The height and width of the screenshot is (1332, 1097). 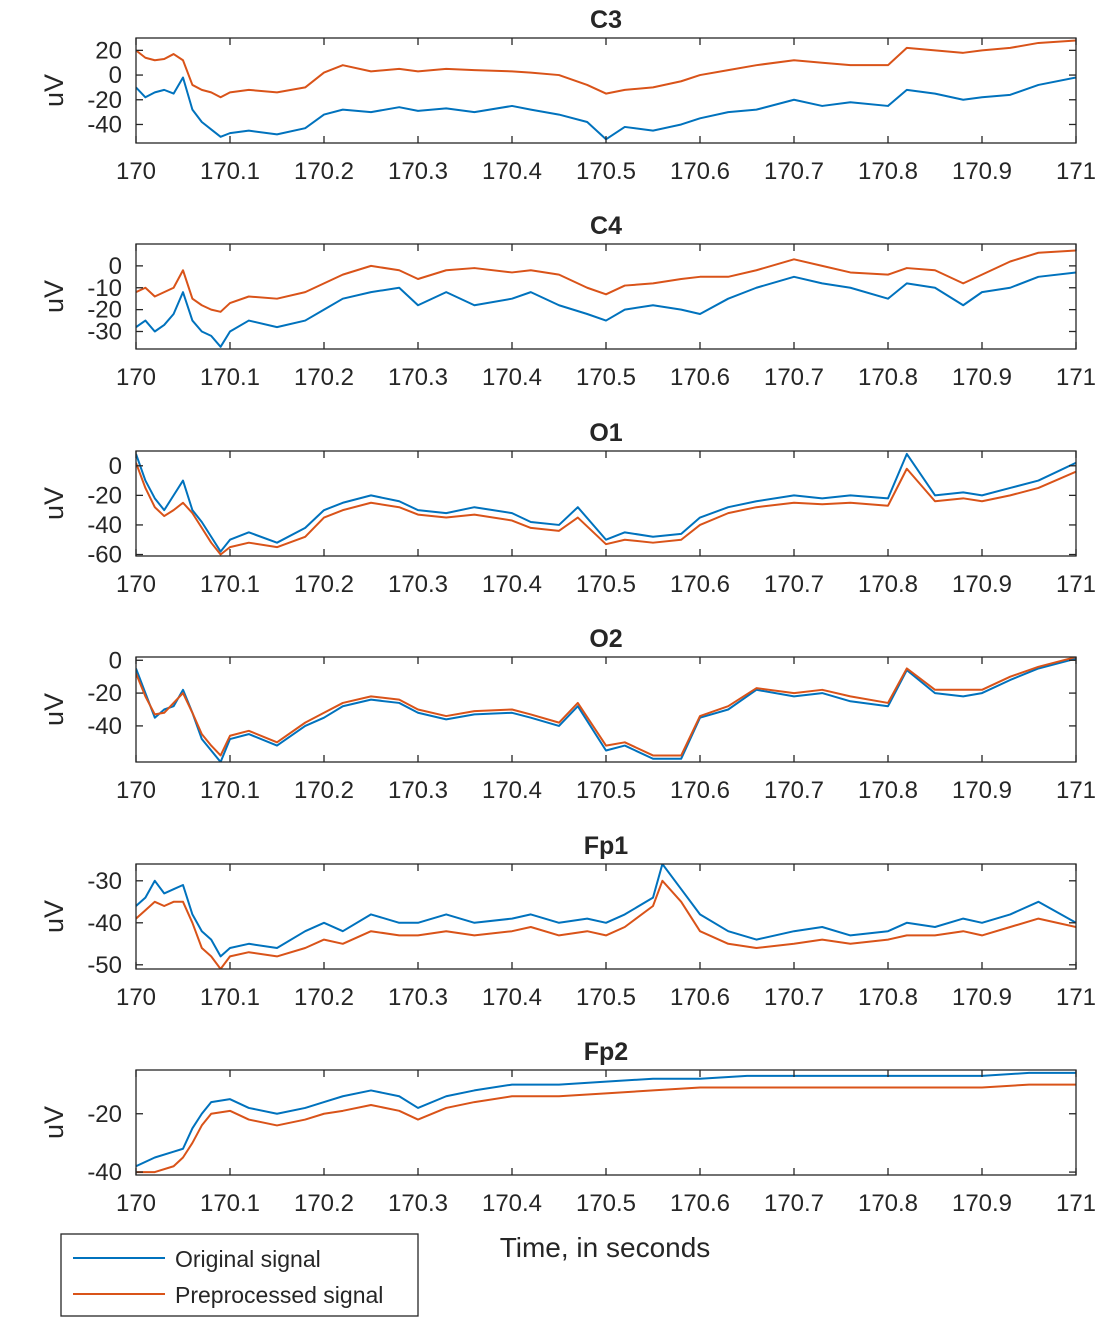 I want to click on ylabel-c3: uV, so click(x=54, y=90).